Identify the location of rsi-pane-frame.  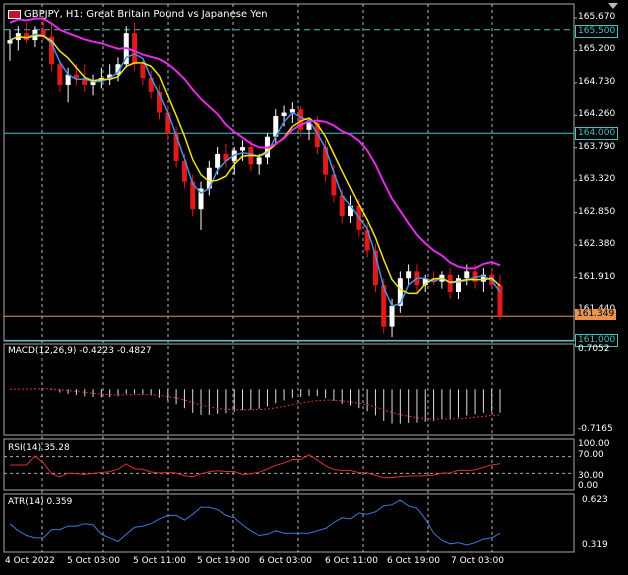
(289, 464).